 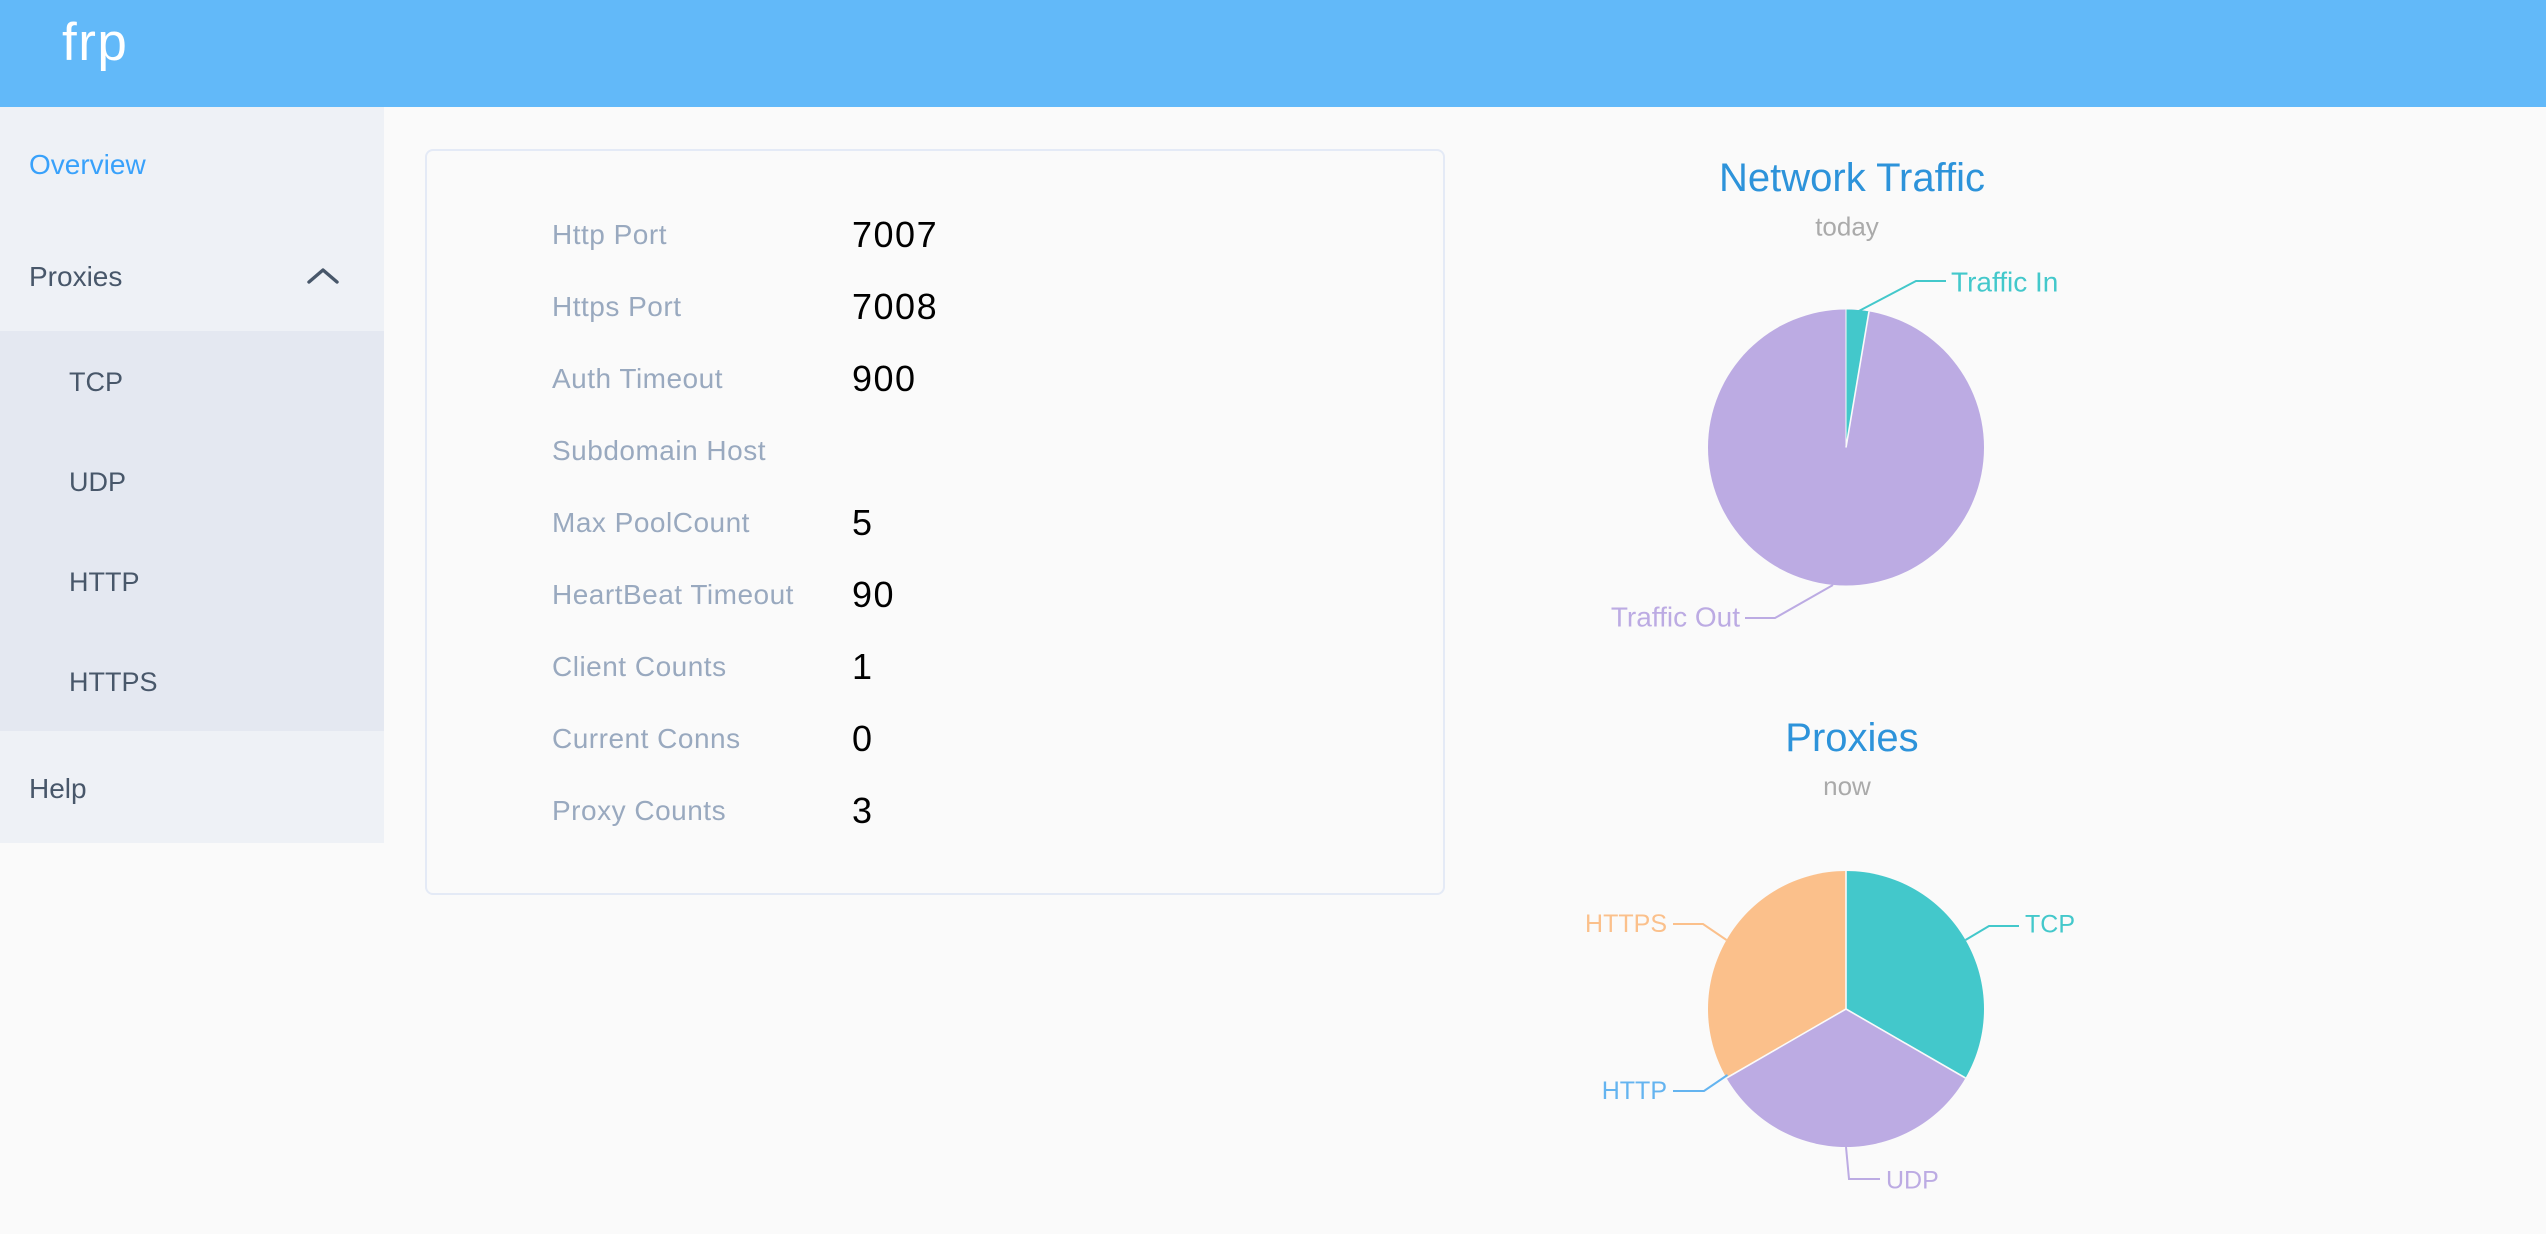 What do you see at coordinates (1634, 1091) in the screenshot?
I see `svg-text: HTTP` at bounding box center [1634, 1091].